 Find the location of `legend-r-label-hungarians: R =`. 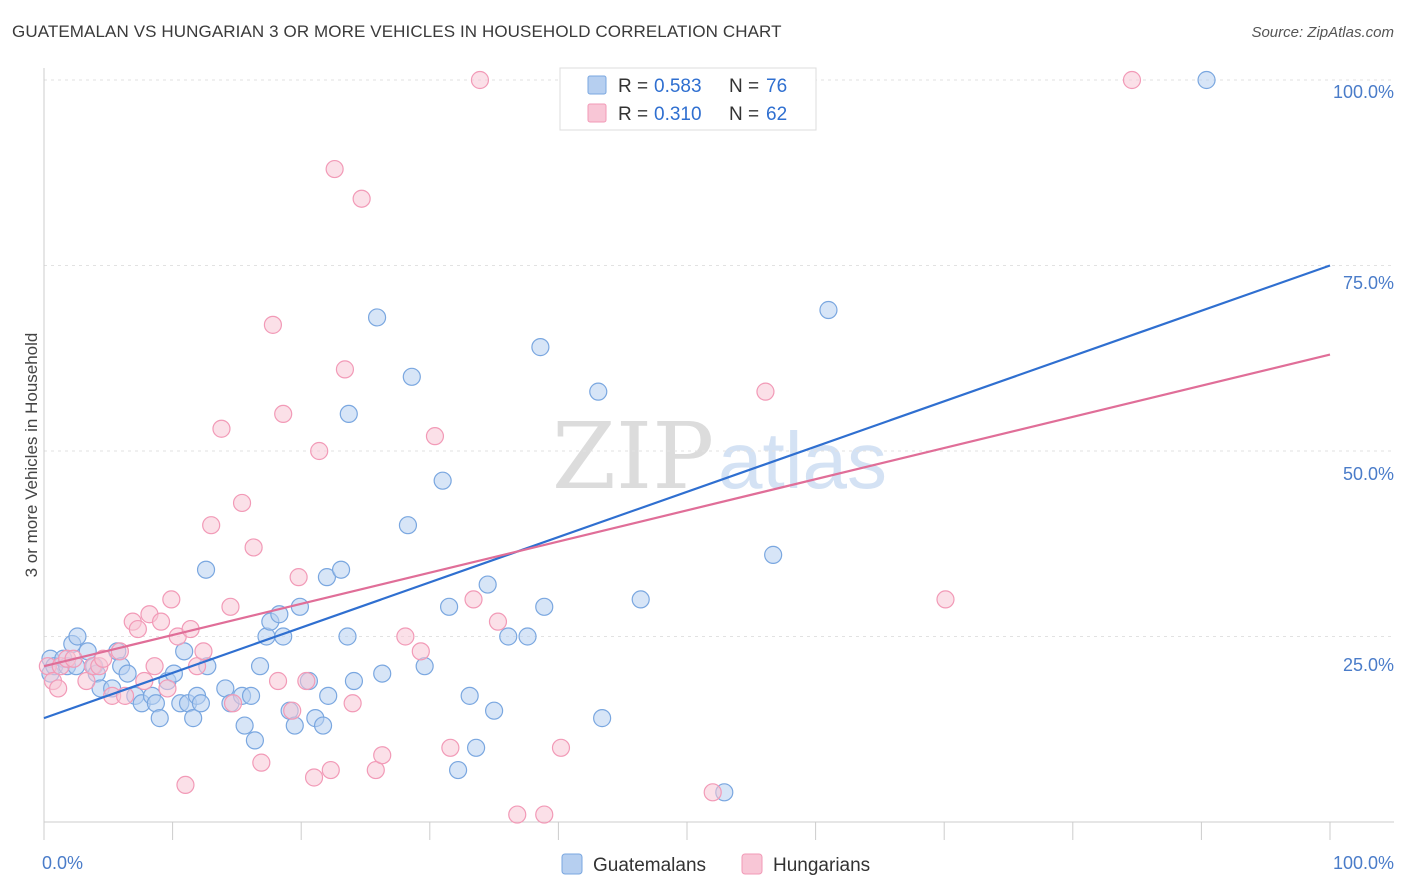

legend-r-label-hungarians: R = is located at coordinates (633, 114).